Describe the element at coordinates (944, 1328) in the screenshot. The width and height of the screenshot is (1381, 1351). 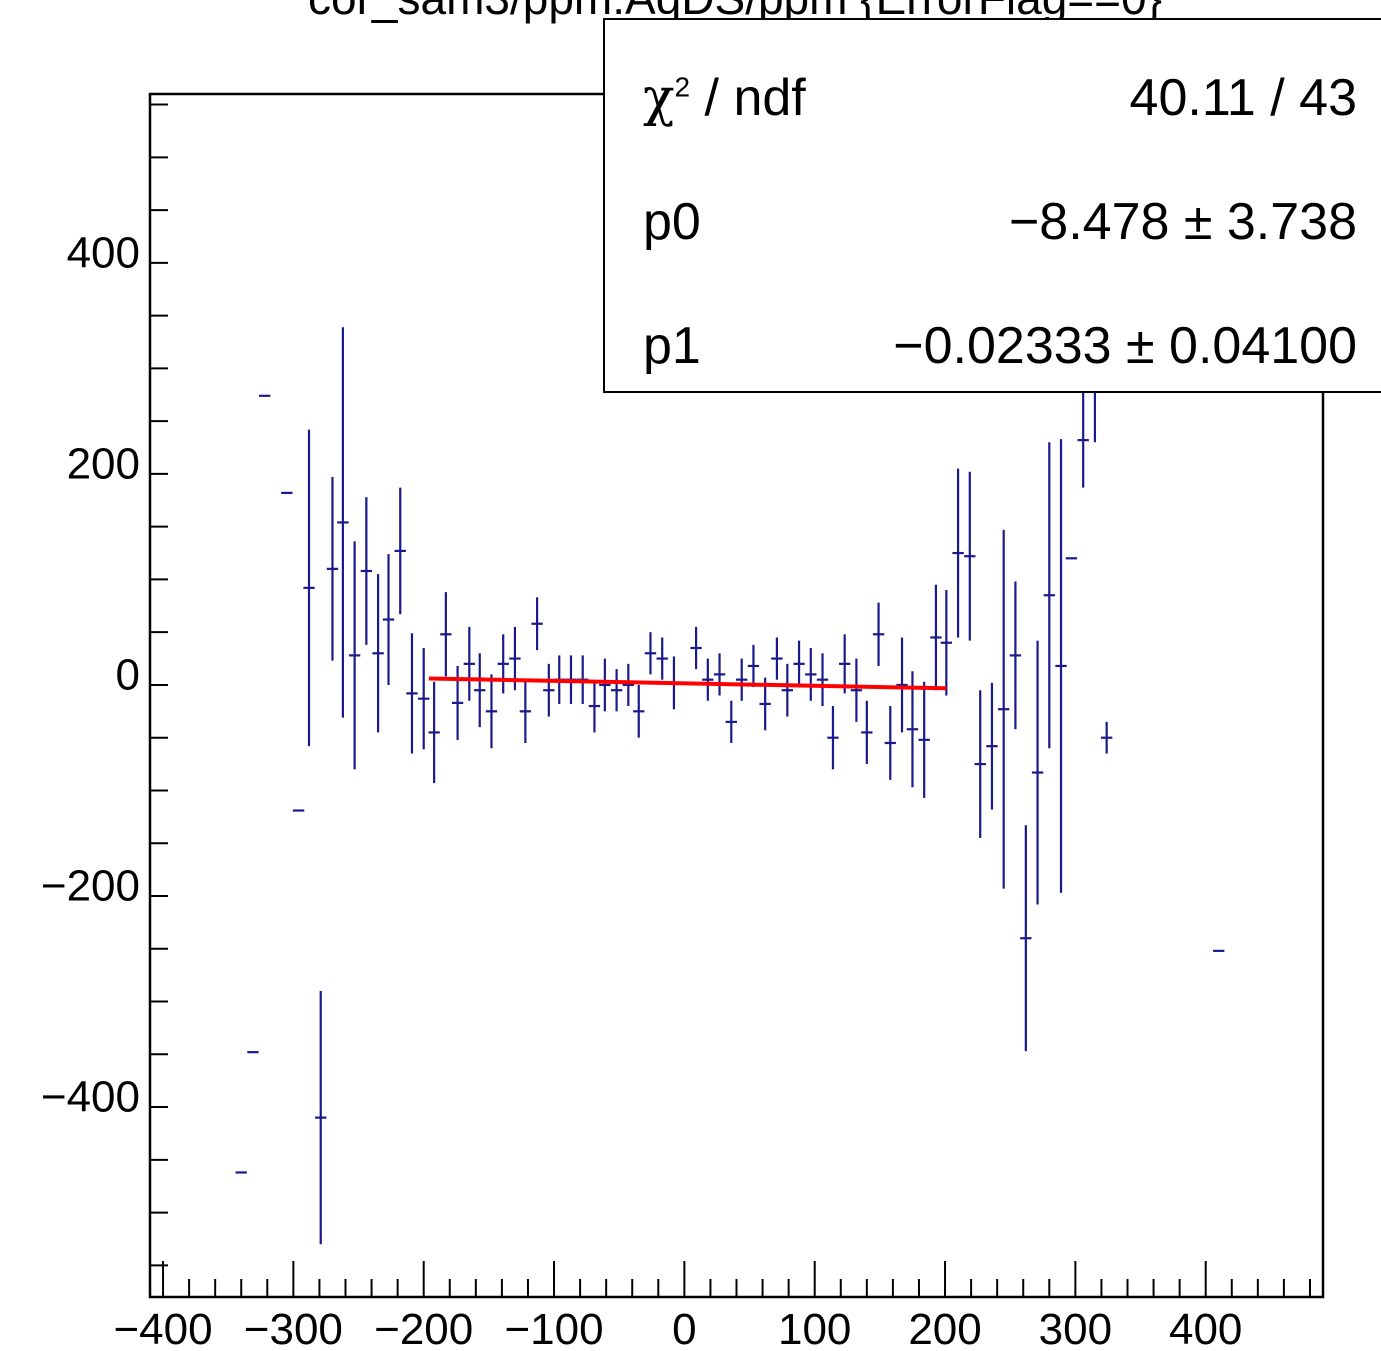
I see `x-tick-label: 200` at that location.